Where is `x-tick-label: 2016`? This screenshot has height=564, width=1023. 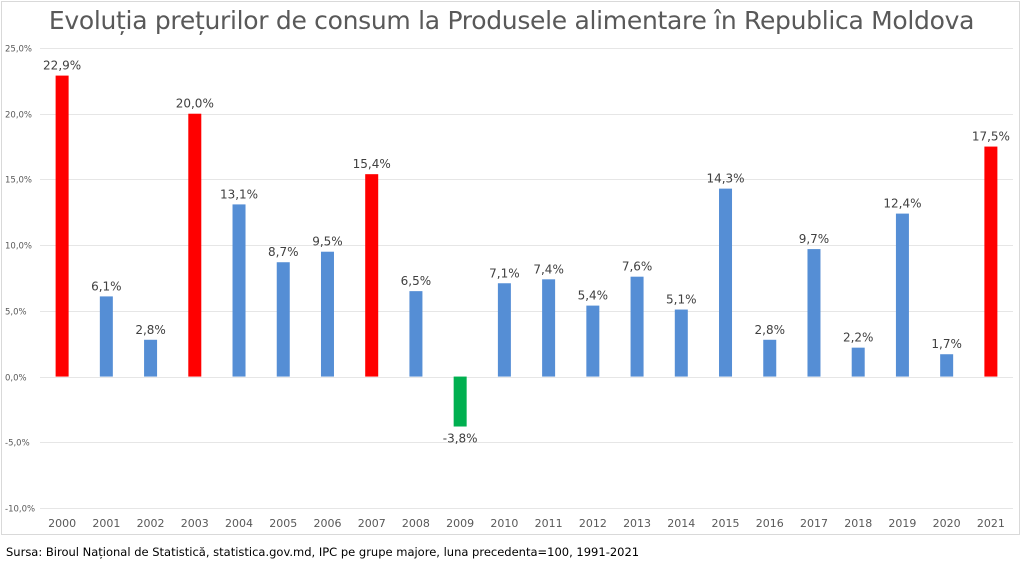
x-tick-label: 2016 is located at coordinates (770, 523).